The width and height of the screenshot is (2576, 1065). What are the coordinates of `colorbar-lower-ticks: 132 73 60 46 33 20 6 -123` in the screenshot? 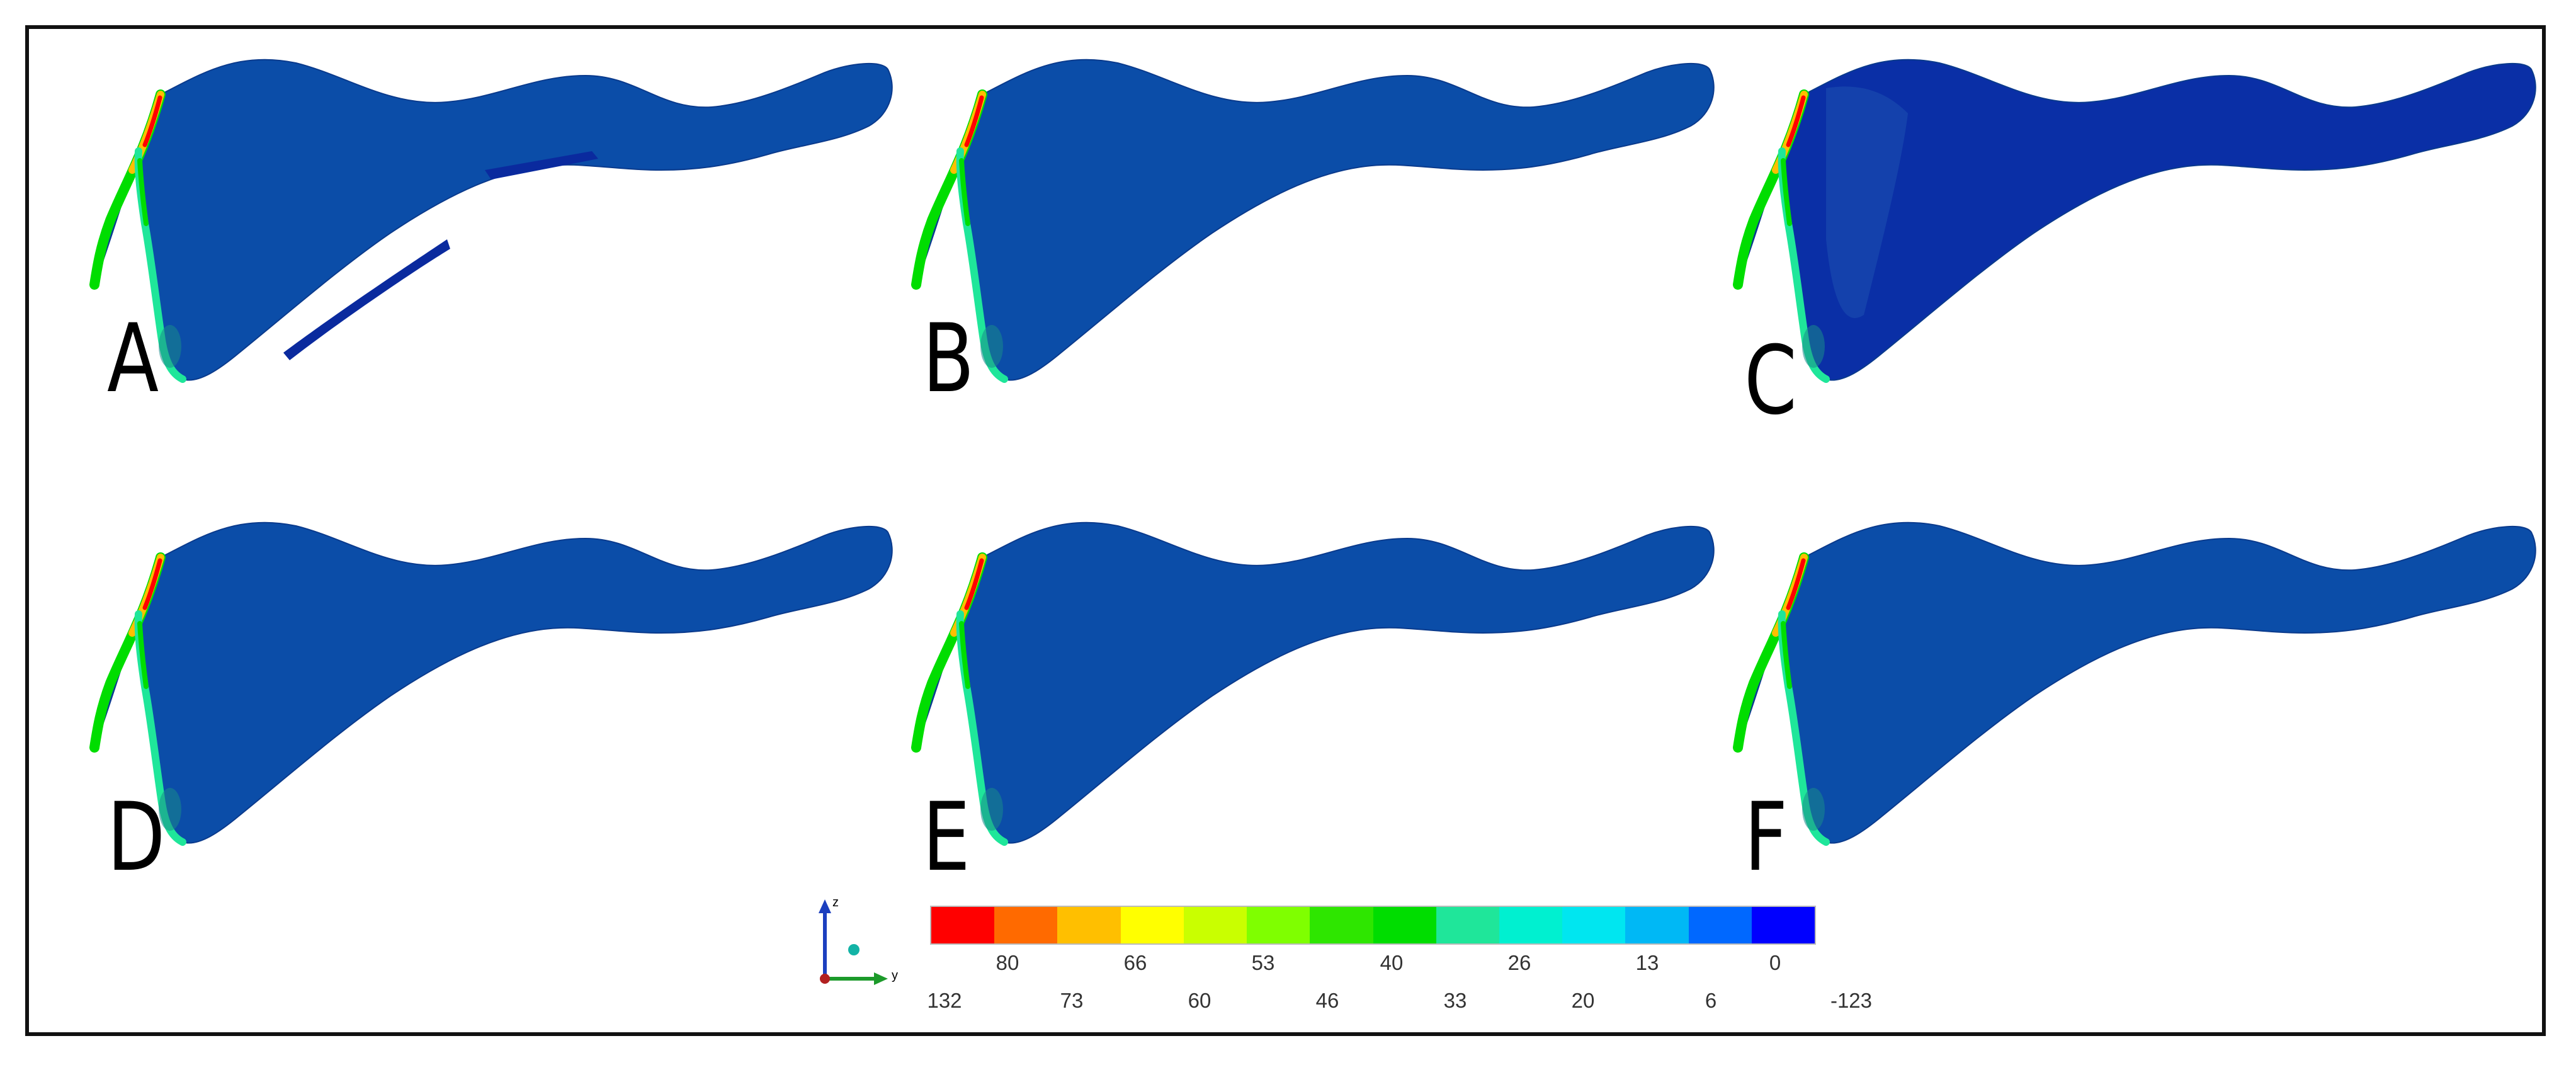 It's located at (1288, 1004).